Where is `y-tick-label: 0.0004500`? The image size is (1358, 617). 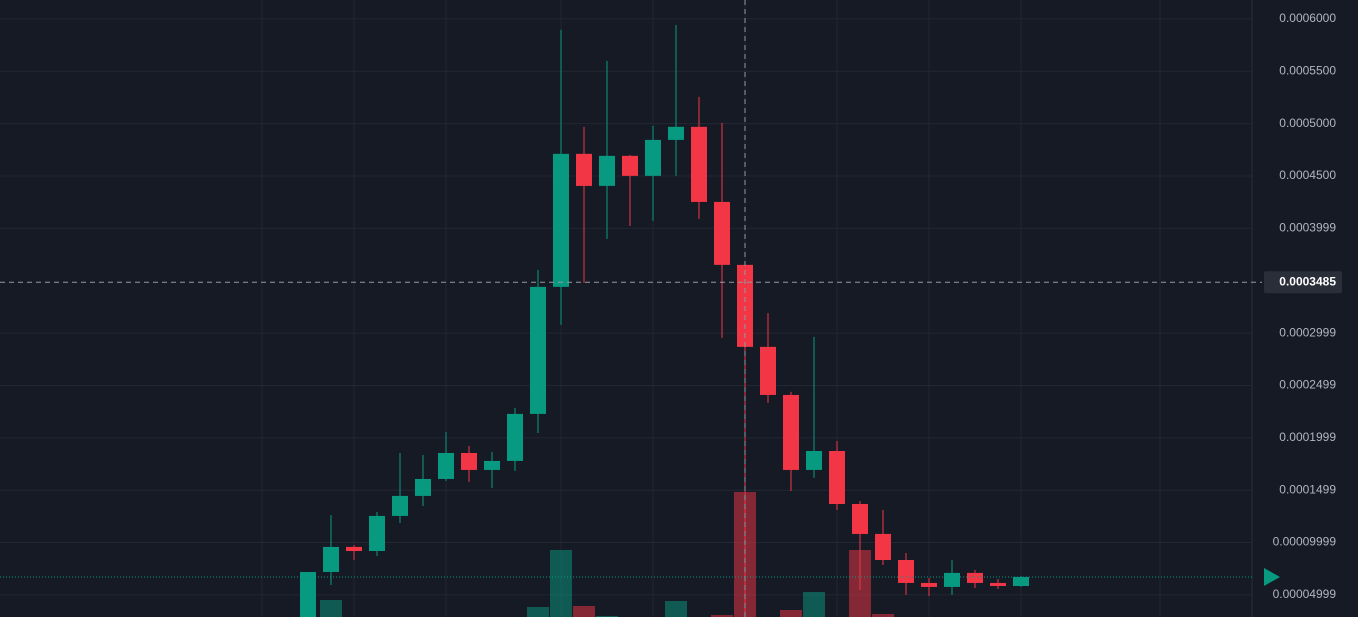
y-tick-label: 0.0004500 is located at coordinates (1307, 175).